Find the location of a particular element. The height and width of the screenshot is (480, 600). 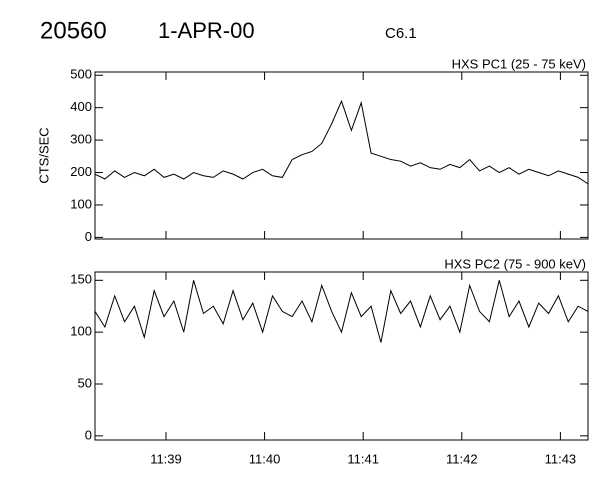

event-number: 20560 is located at coordinates (73, 30).